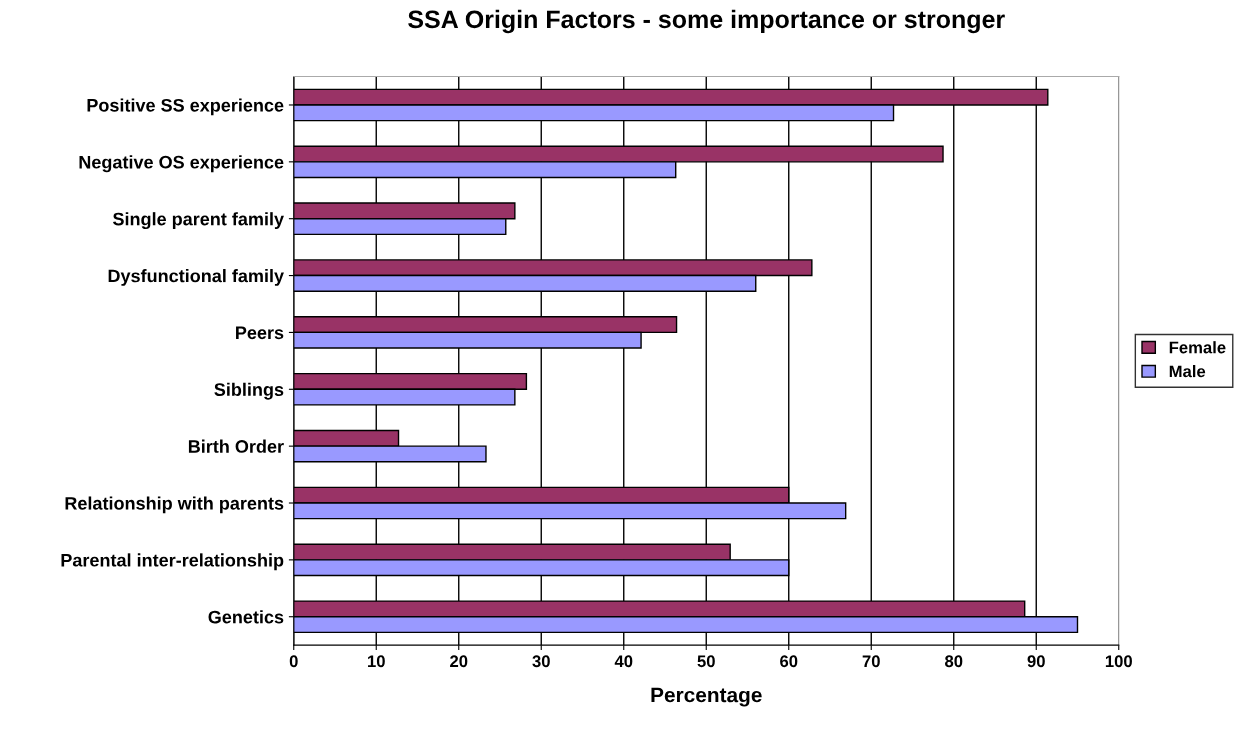 The image size is (1250, 729). I want to click on x-tick-label: 100, so click(1118, 661).